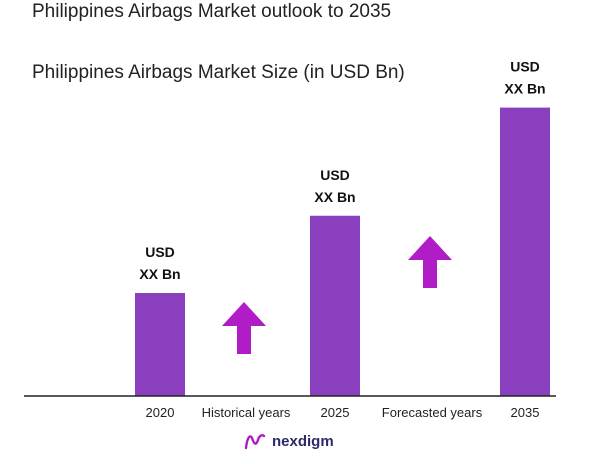 Image resolution: width=598 pixels, height=464 pixels. What do you see at coordinates (335, 175) in the screenshot?
I see `bar-value-label-2025-0: USD` at bounding box center [335, 175].